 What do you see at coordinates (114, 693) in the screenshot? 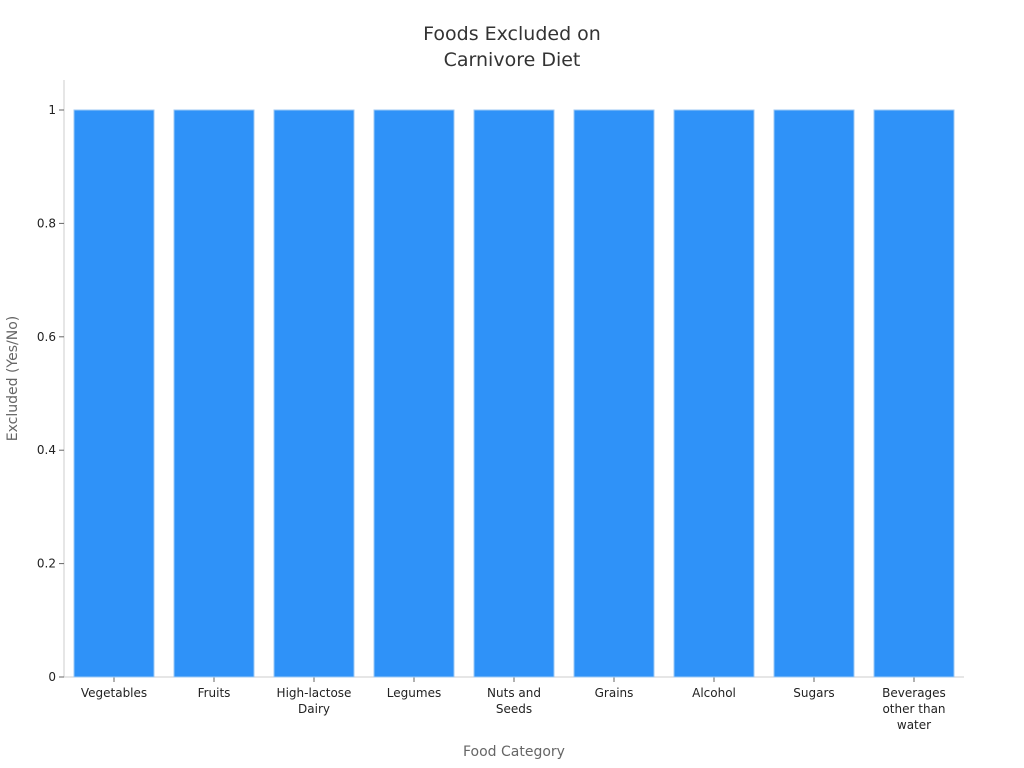
I see `x-tick-label: Vegetables` at bounding box center [114, 693].